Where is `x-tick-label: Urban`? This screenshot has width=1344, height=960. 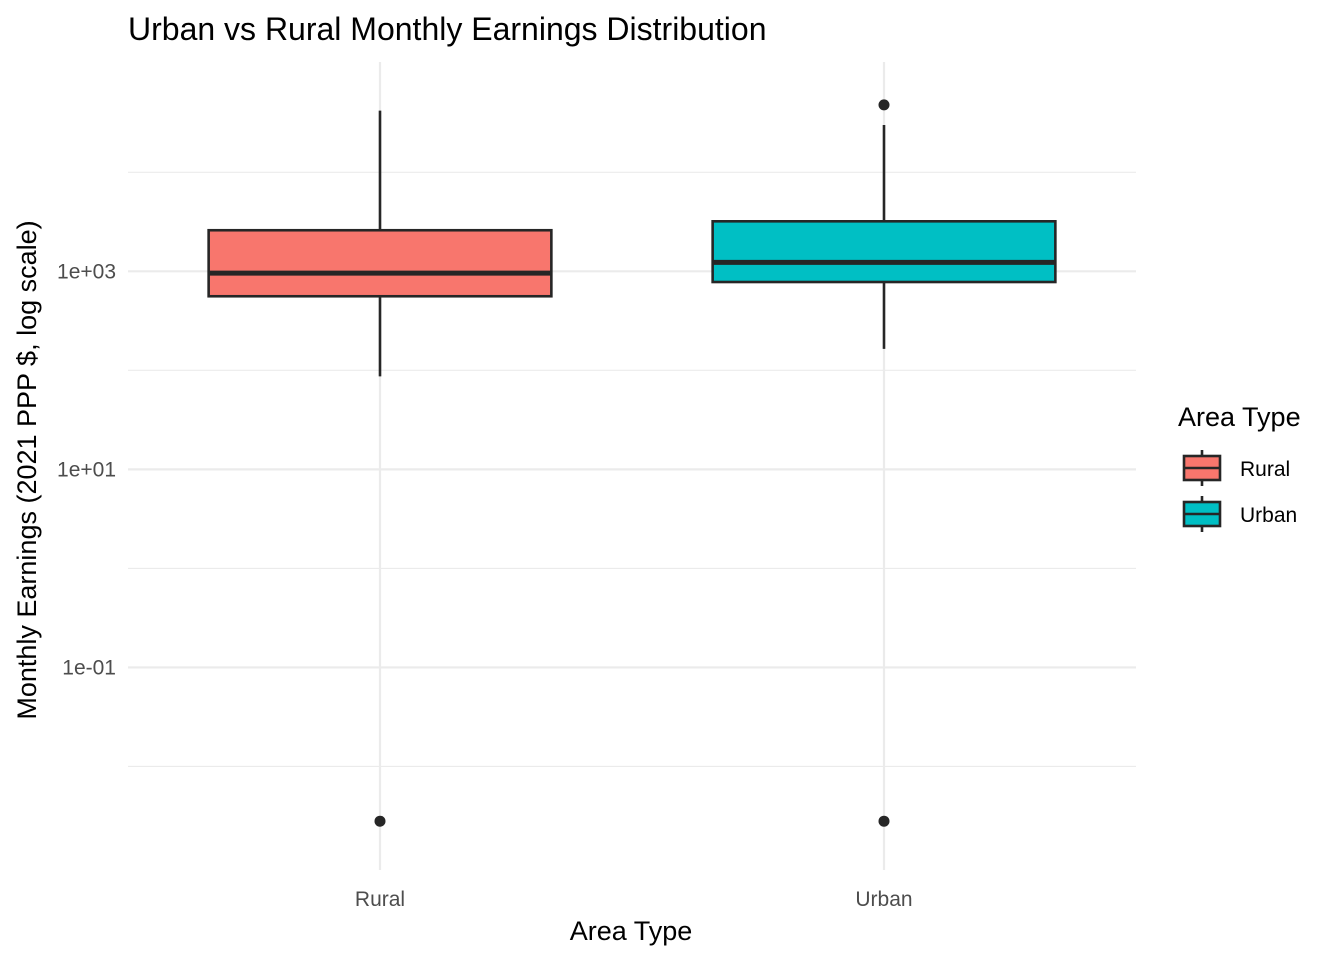
x-tick-label: Urban is located at coordinates (883, 899).